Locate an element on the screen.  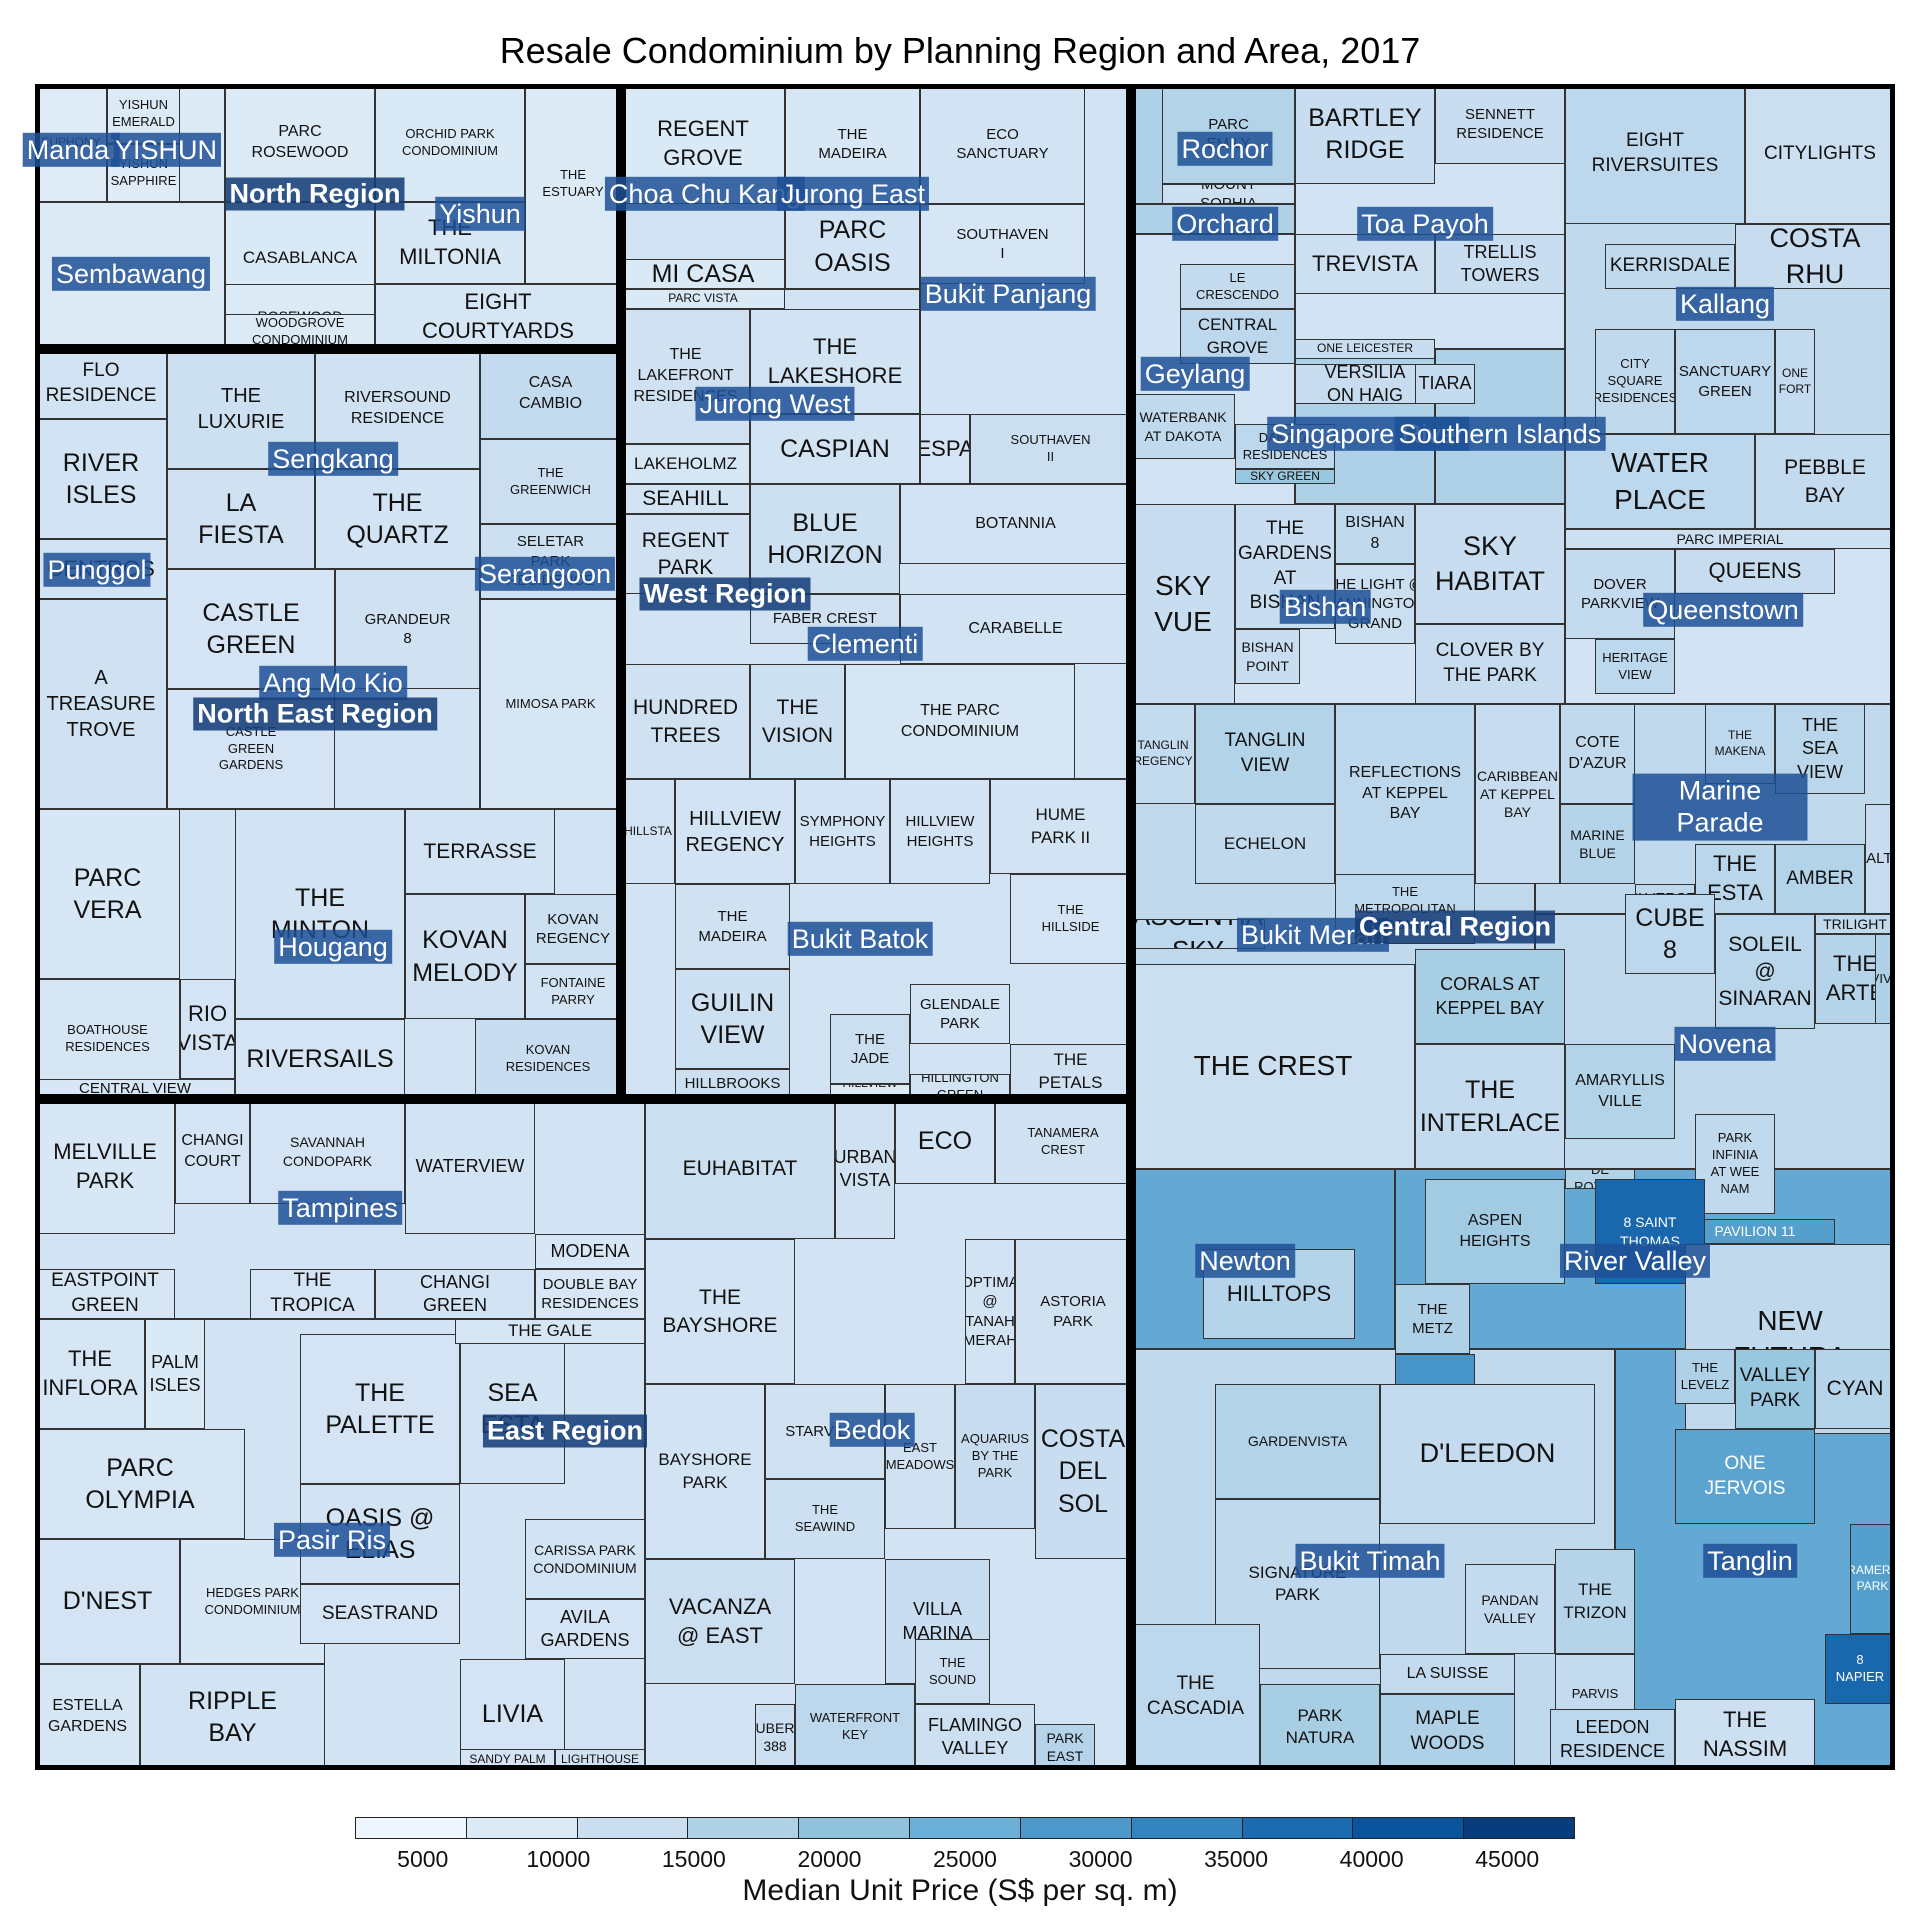
region-label: Central Region is located at coordinates (1455, 927).